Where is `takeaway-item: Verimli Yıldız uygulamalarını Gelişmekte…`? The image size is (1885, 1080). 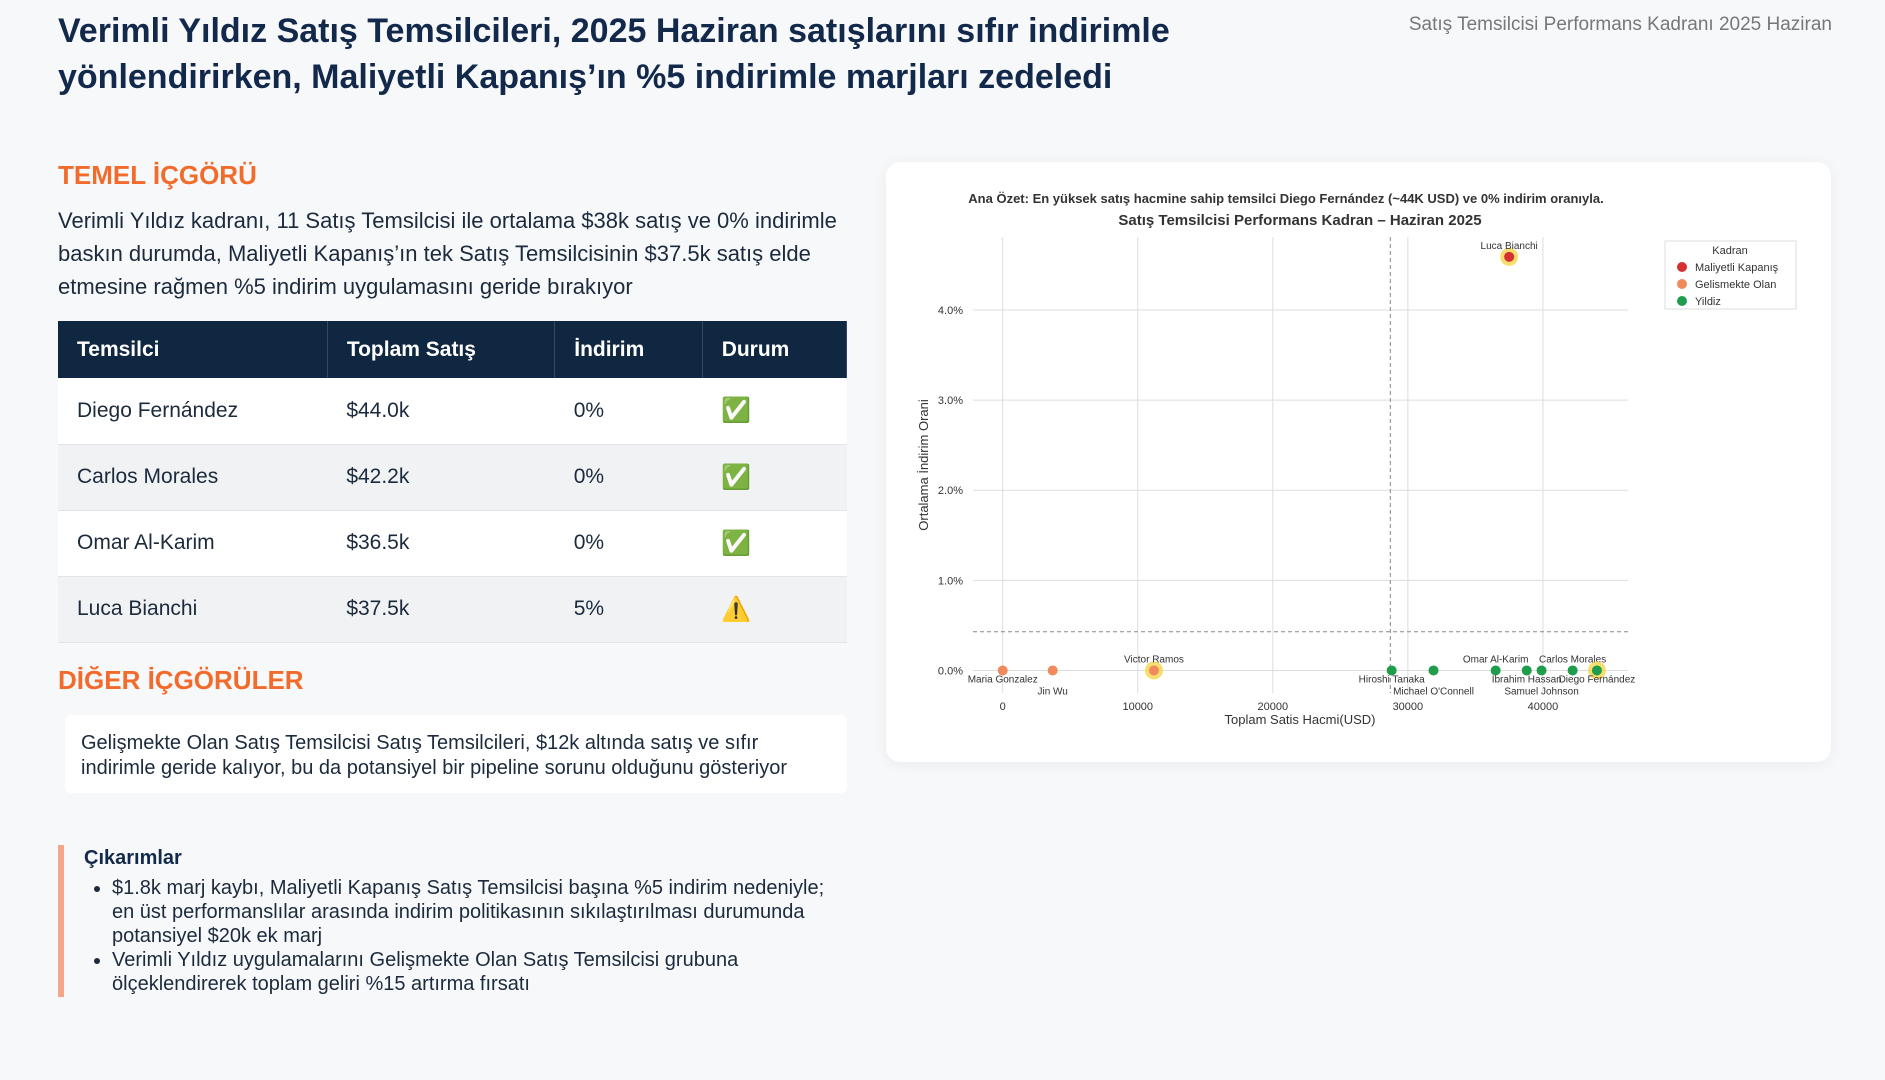 takeaway-item: Verimli Yıldız uygulamalarını Gelişmekte… is located at coordinates (480, 972).